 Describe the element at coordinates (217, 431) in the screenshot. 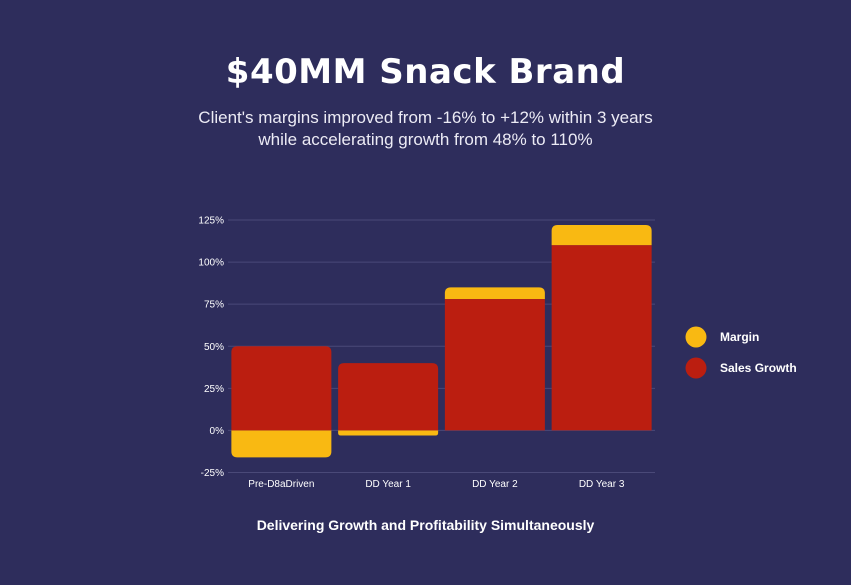

I see `y-tick-label: 0%` at that location.